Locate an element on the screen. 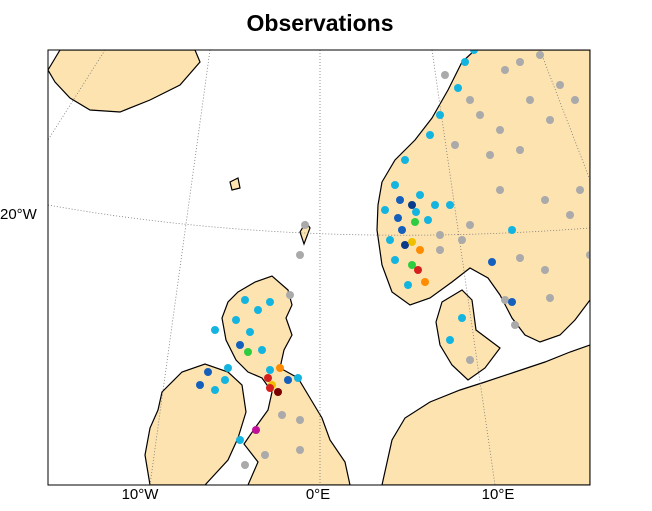  lat-label: 20°W is located at coordinates (19, 214).